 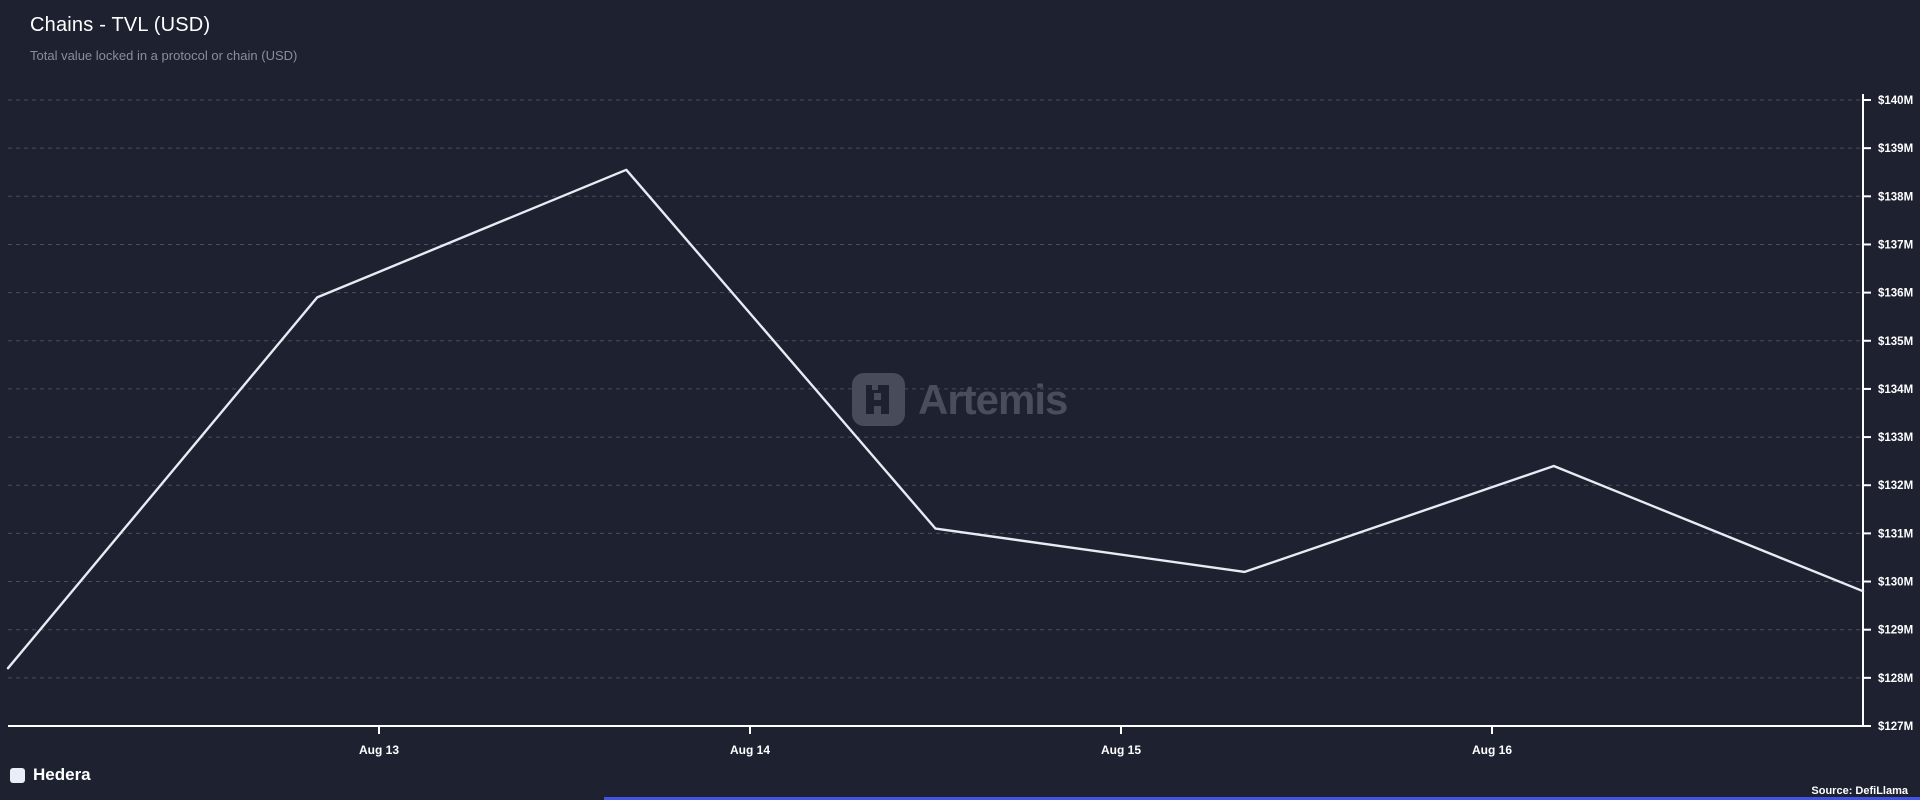 What do you see at coordinates (1895, 727) in the screenshot?
I see `y-axis-label: $127M` at bounding box center [1895, 727].